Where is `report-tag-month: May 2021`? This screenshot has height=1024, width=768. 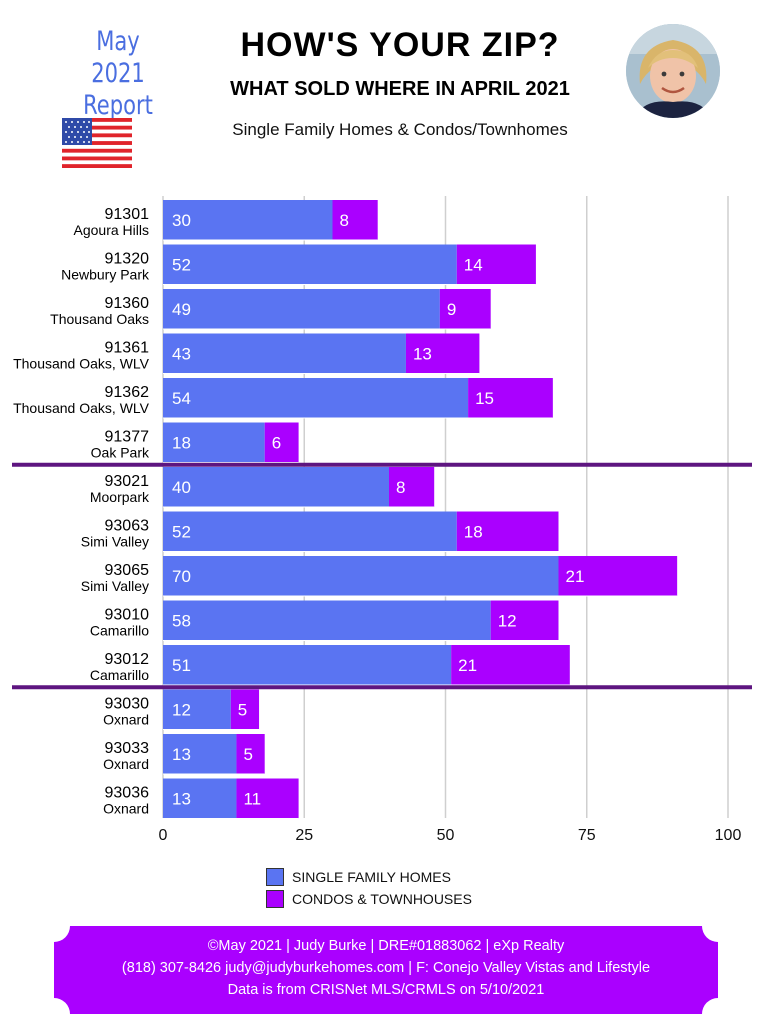 report-tag-month: May 2021 is located at coordinates (118, 57).